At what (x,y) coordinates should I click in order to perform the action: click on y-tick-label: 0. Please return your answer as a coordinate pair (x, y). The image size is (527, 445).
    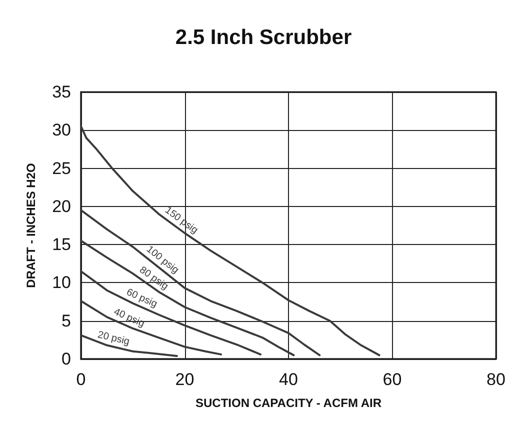
    Looking at the image, I should click on (66, 359).